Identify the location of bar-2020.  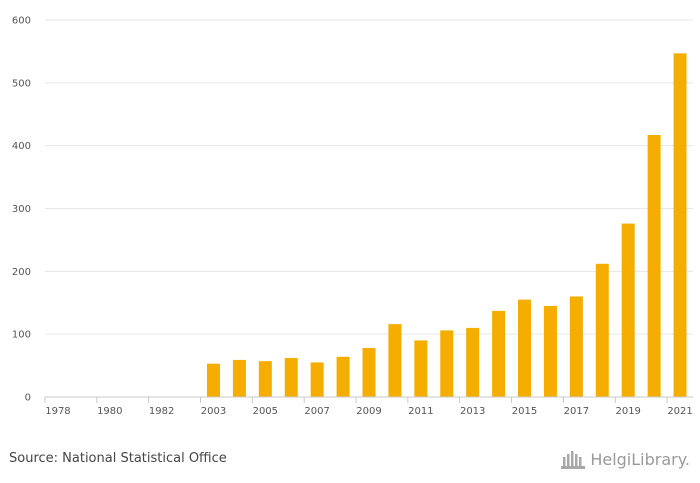
(654, 266).